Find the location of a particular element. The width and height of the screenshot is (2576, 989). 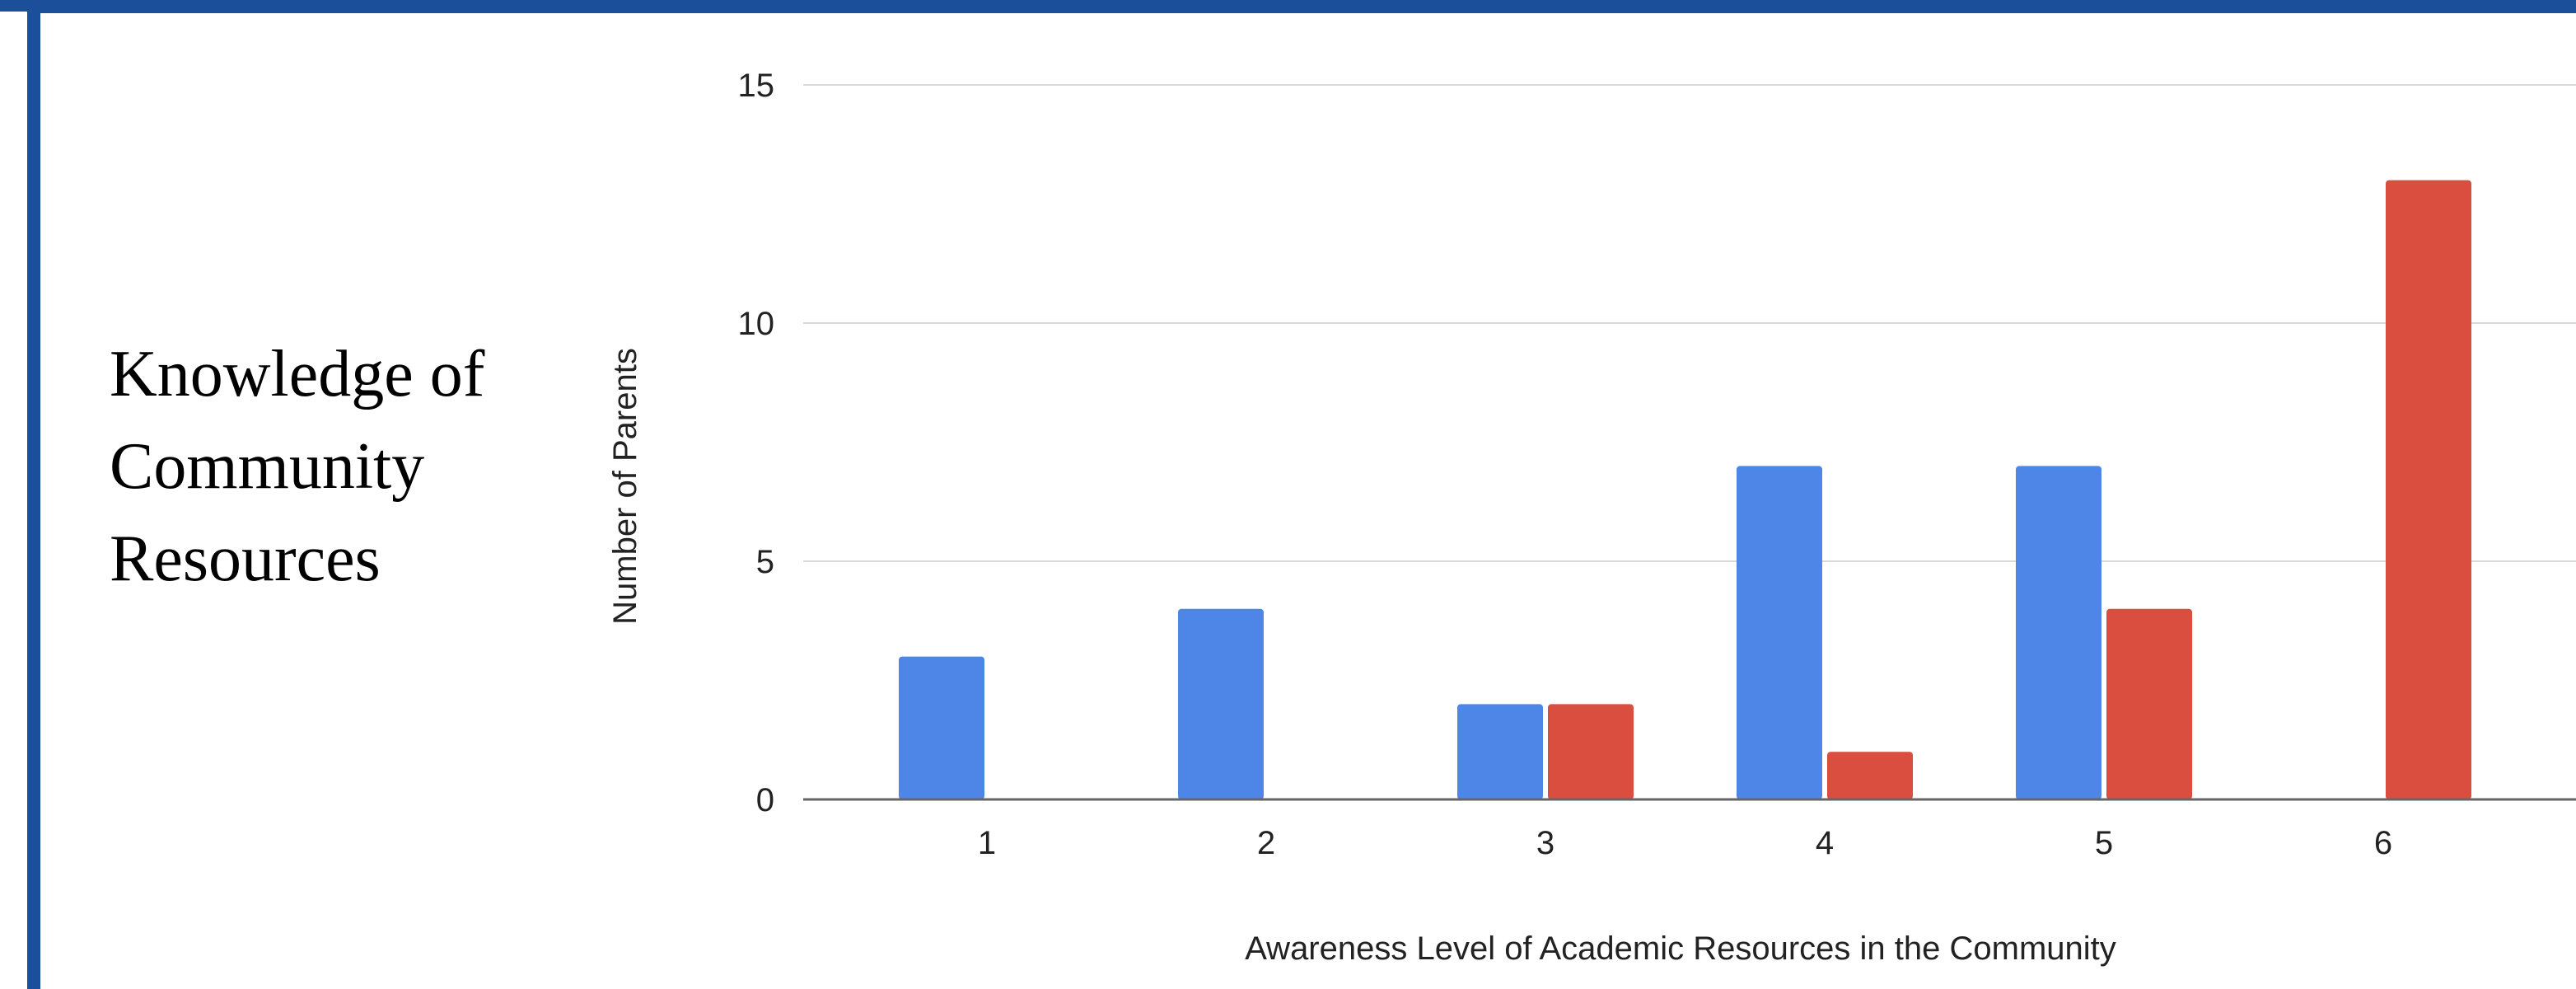

y-tick-label: 0 is located at coordinates (765, 800).